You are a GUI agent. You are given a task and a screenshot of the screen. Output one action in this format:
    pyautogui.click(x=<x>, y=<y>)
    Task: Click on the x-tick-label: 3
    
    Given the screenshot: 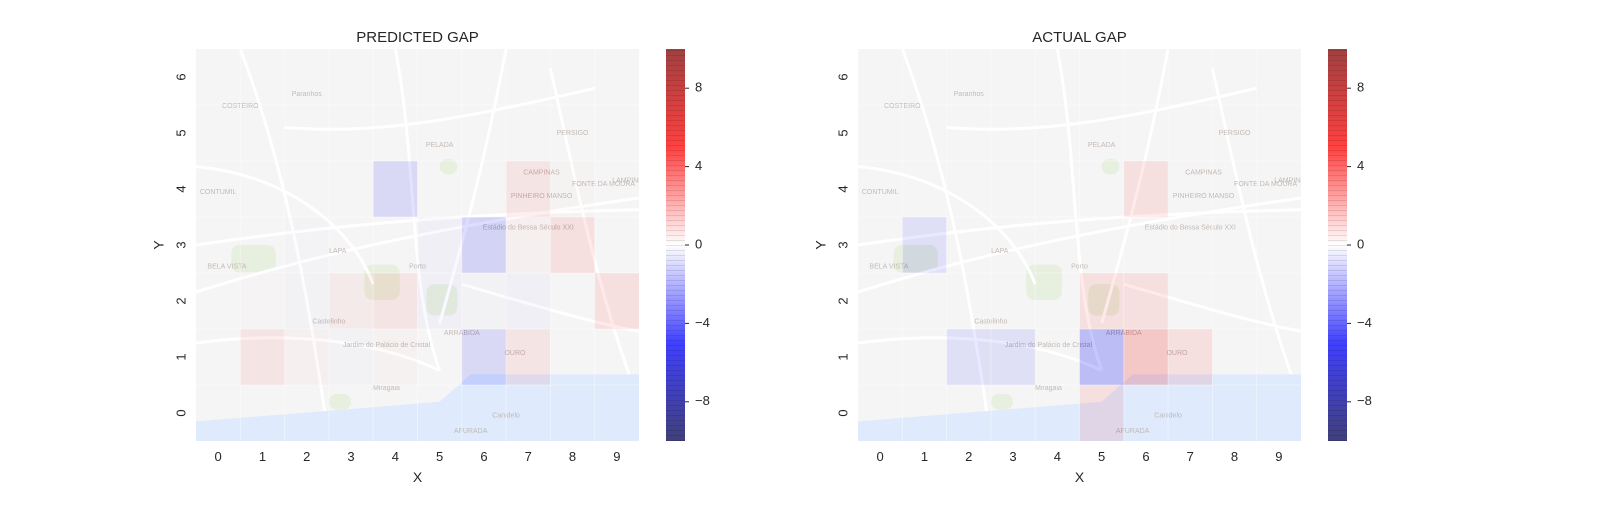 What is the action you would take?
    pyautogui.click(x=1012, y=456)
    